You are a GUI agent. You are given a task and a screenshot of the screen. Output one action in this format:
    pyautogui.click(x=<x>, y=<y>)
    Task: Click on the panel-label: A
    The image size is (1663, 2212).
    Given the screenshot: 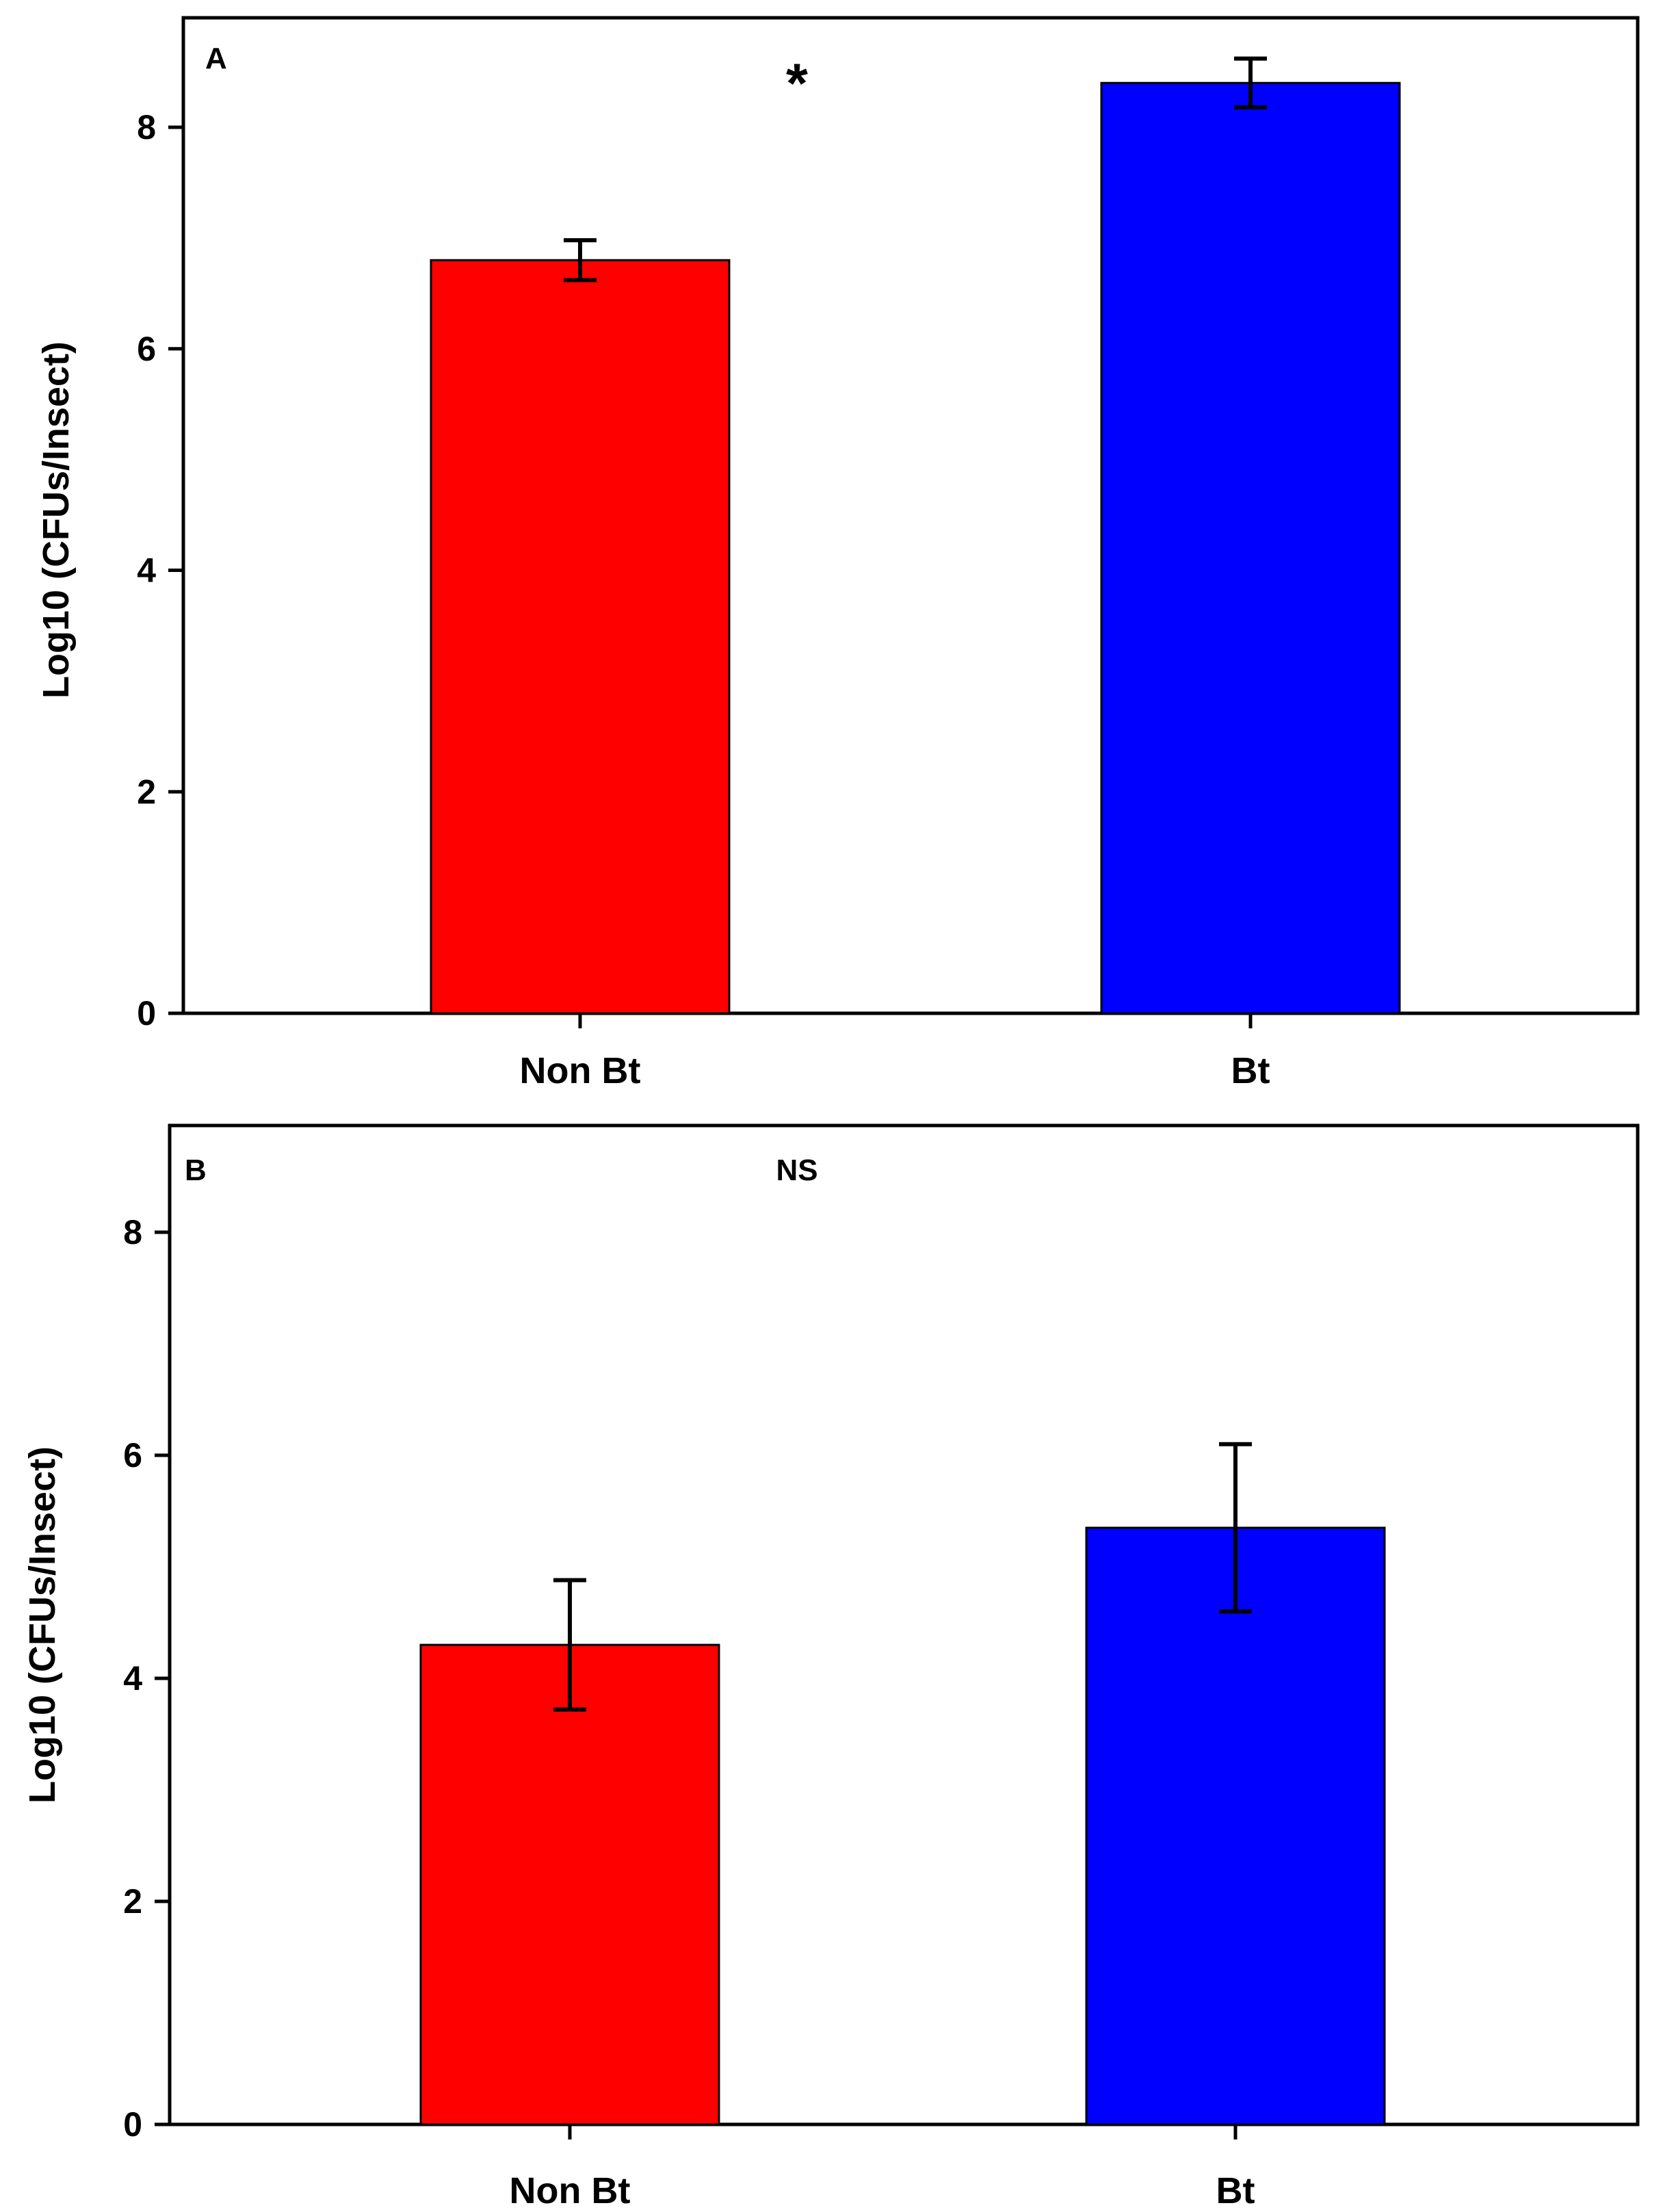 What is the action you would take?
    pyautogui.click(x=216, y=58)
    